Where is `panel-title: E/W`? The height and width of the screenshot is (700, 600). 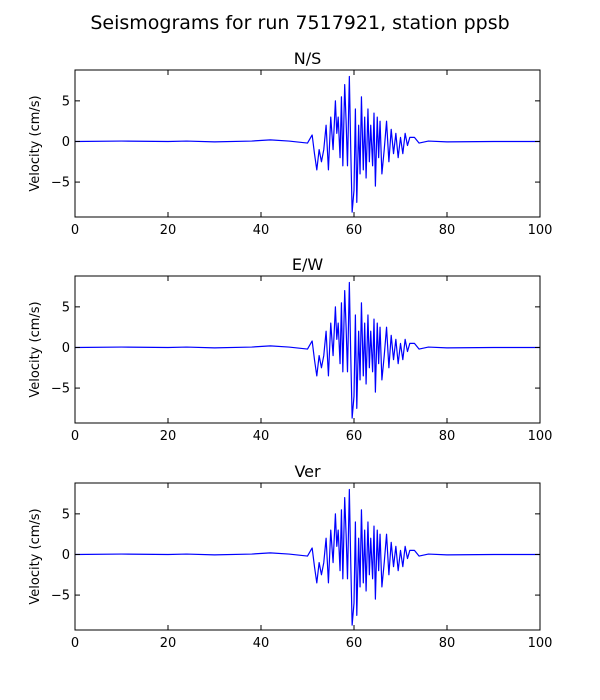 panel-title: E/W is located at coordinates (308, 264).